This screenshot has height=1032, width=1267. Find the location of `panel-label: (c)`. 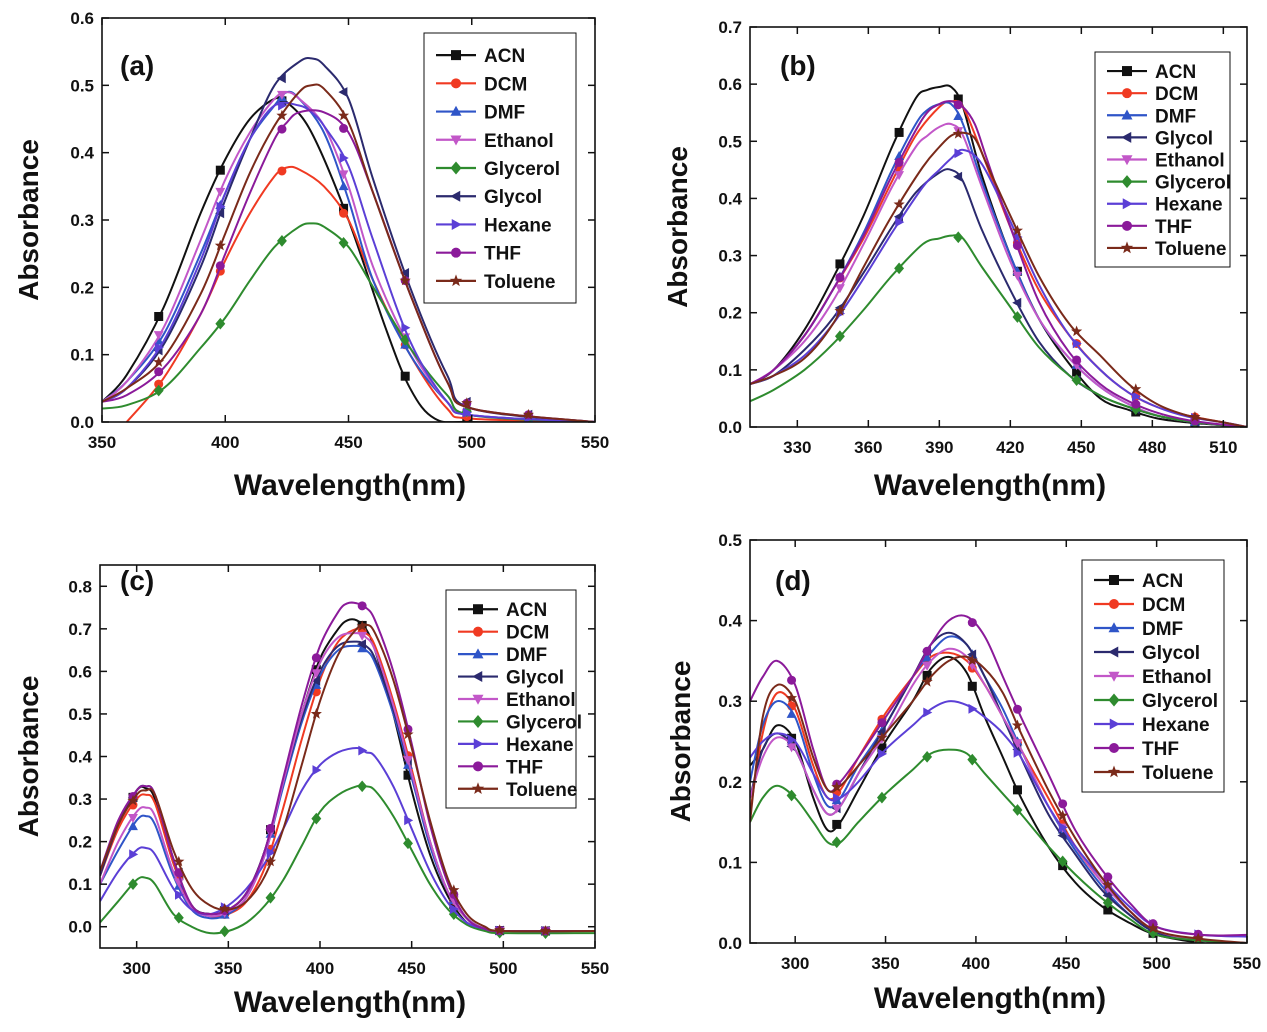

panel-label: (c) is located at coordinates (137, 580).